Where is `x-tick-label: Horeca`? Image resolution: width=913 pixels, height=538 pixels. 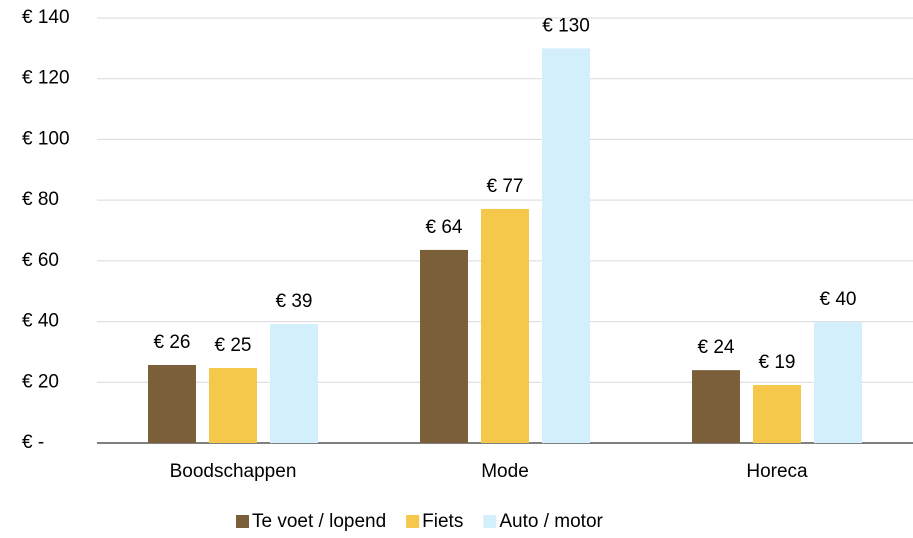 x-tick-label: Horeca is located at coordinates (777, 471).